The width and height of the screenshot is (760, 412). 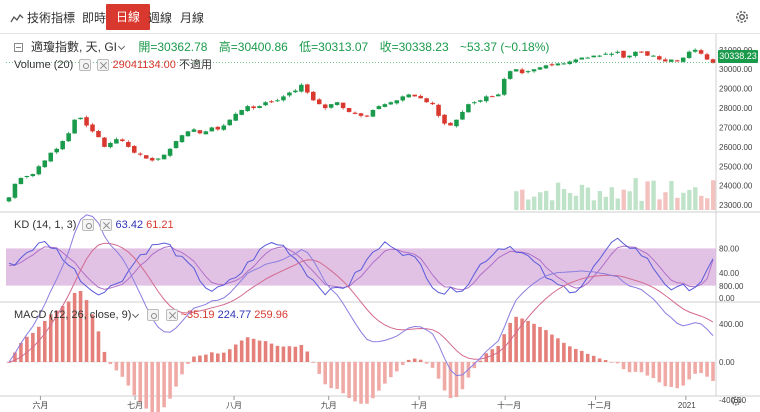 I want to click on symbol-label: 適瓊指數, 天, GI, so click(x=74, y=47).